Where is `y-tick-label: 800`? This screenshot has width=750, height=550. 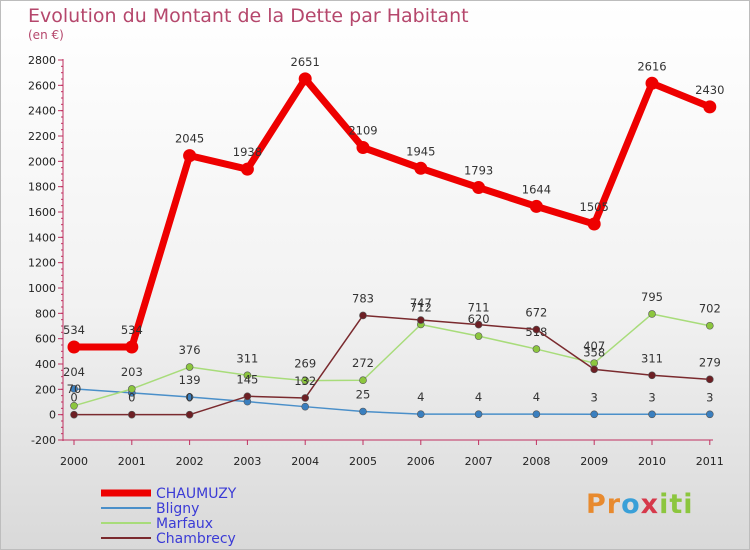 y-tick-label: 800 is located at coordinates (45, 313).